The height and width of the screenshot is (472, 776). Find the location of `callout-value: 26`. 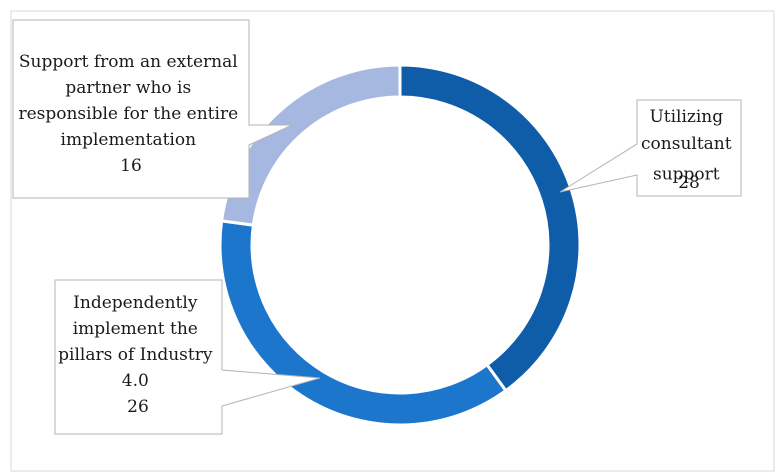

callout-value: 26 is located at coordinates (138, 407).